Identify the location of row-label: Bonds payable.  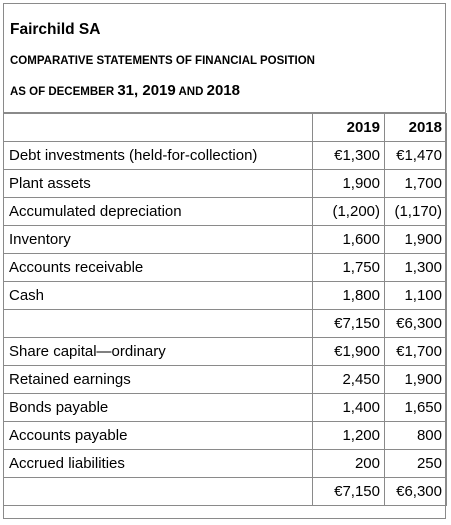
(158, 407).